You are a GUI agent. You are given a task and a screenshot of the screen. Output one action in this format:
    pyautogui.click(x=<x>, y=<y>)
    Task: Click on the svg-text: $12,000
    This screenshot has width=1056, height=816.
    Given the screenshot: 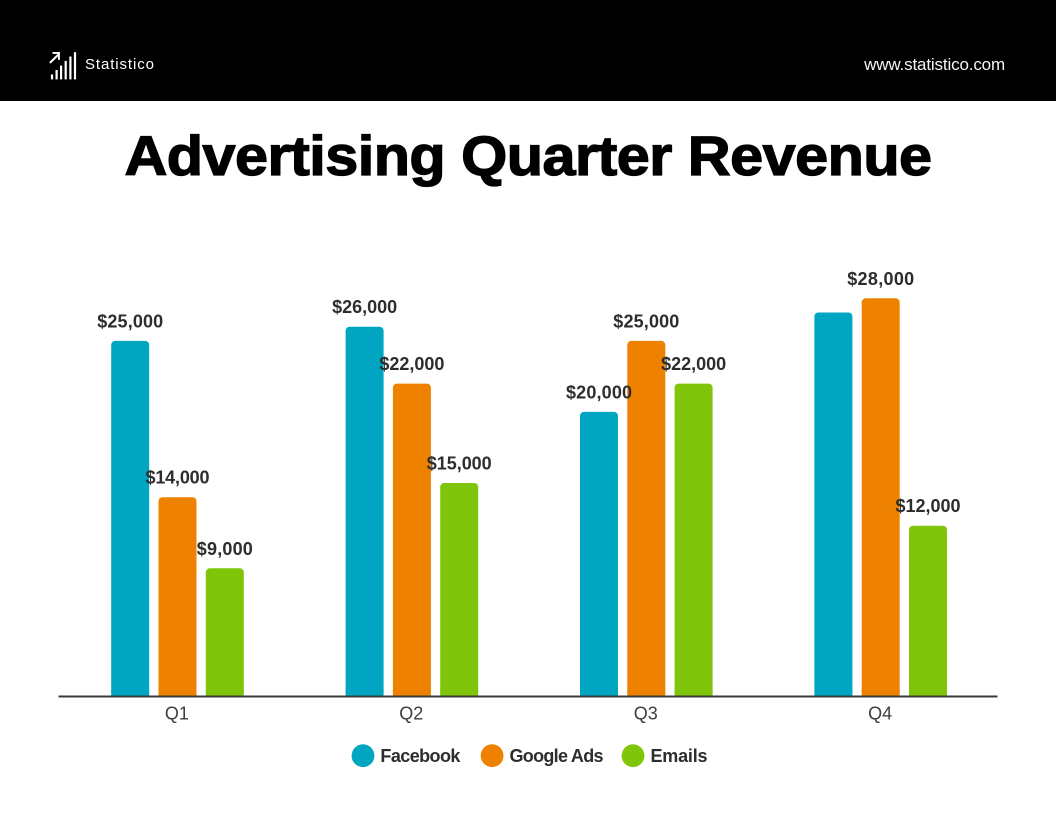 What is the action you would take?
    pyautogui.click(x=928, y=506)
    